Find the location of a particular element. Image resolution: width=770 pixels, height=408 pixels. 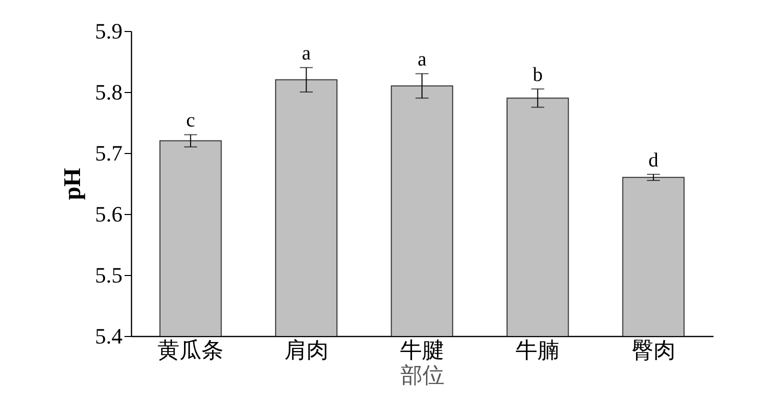

y-tick-label: 5.6 is located at coordinates (108, 214).